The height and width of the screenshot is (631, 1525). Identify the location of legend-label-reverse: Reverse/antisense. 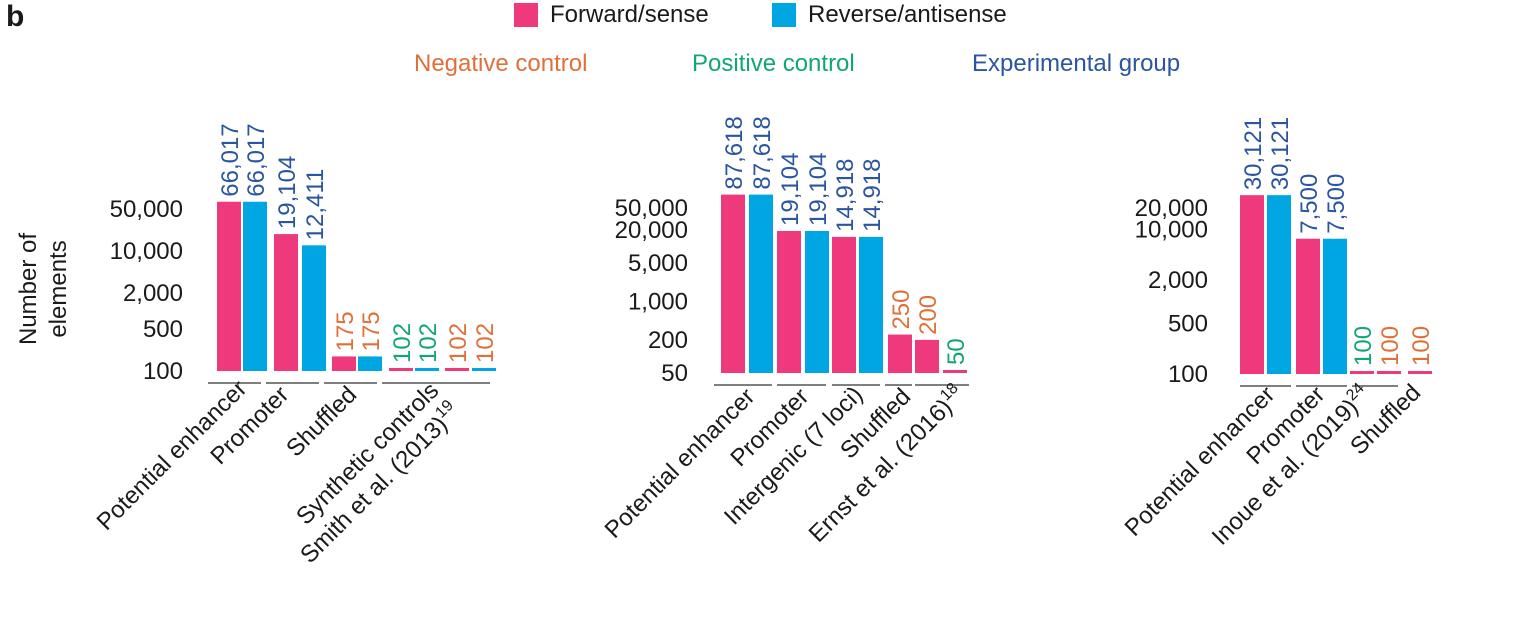
(907, 14).